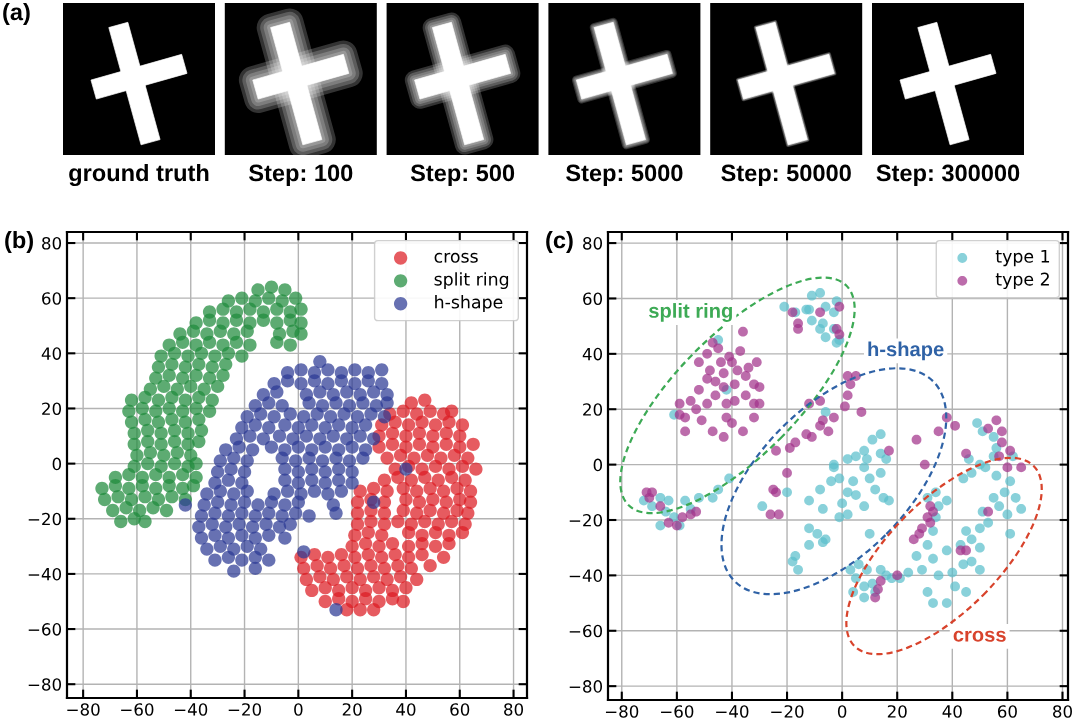  Describe the element at coordinates (300, 175) in the screenshot. I see `text: Step: 100` at that location.